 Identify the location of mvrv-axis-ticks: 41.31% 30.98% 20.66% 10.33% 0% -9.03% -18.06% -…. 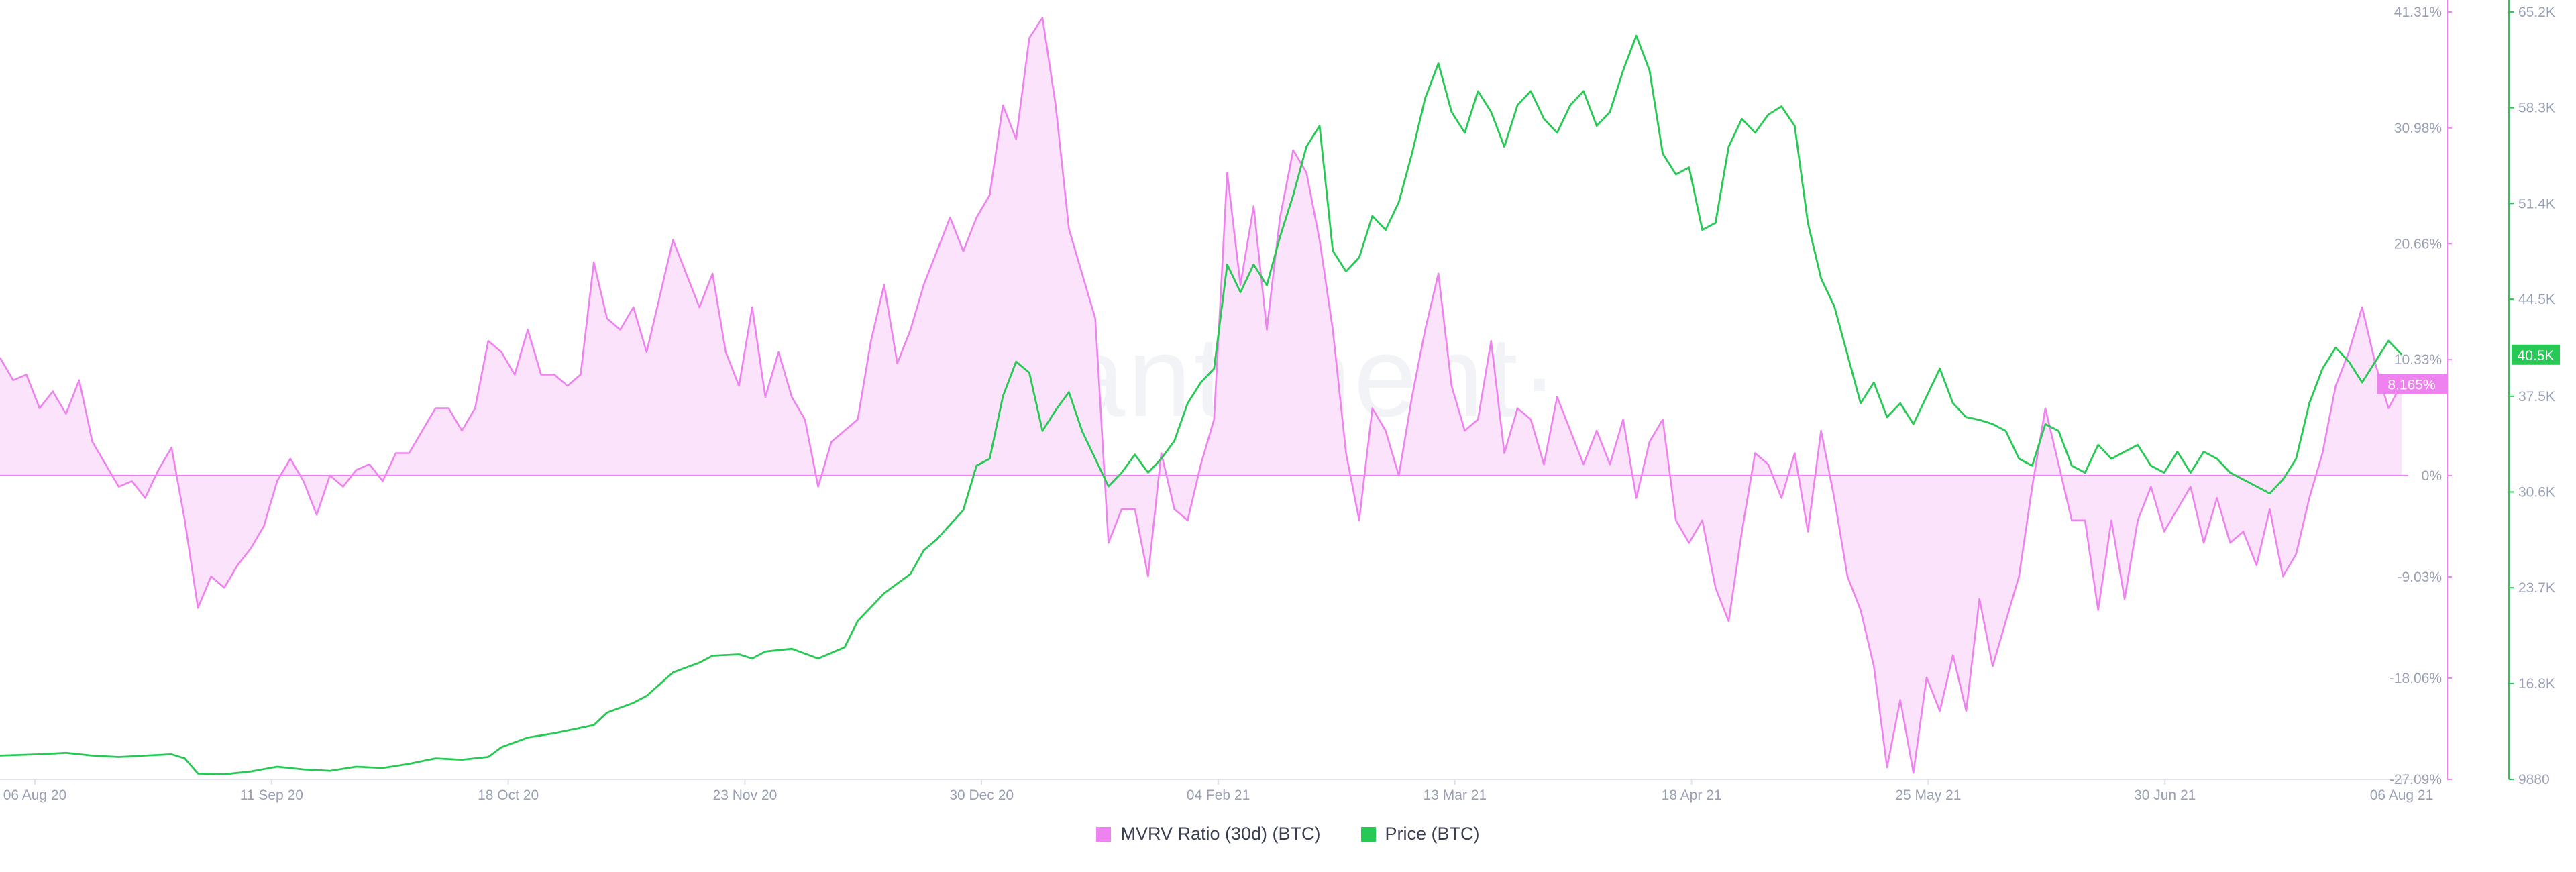
(2421, 396).